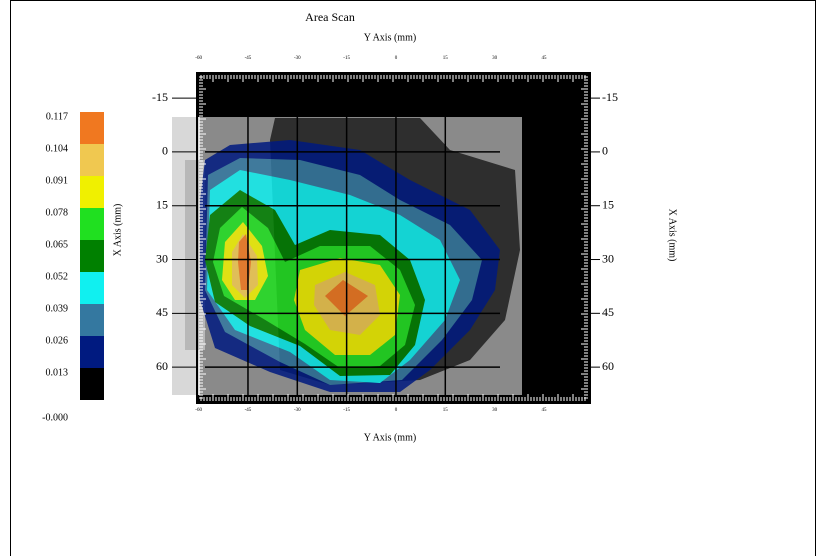 Image resolution: width=817 pixels, height=556 pixels. Describe the element at coordinates (162, 366) in the screenshot. I see `y-tick-label: 60` at that location.